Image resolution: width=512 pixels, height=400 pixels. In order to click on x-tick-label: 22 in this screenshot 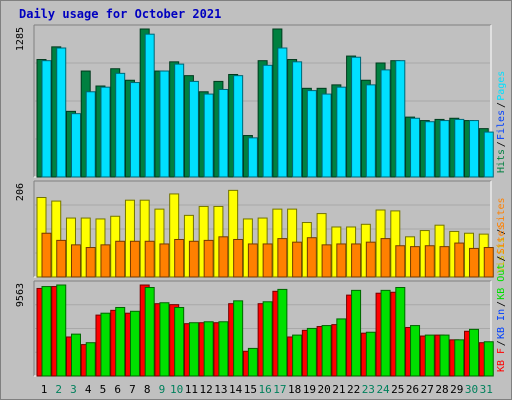, I will do `click(353, 389)`.